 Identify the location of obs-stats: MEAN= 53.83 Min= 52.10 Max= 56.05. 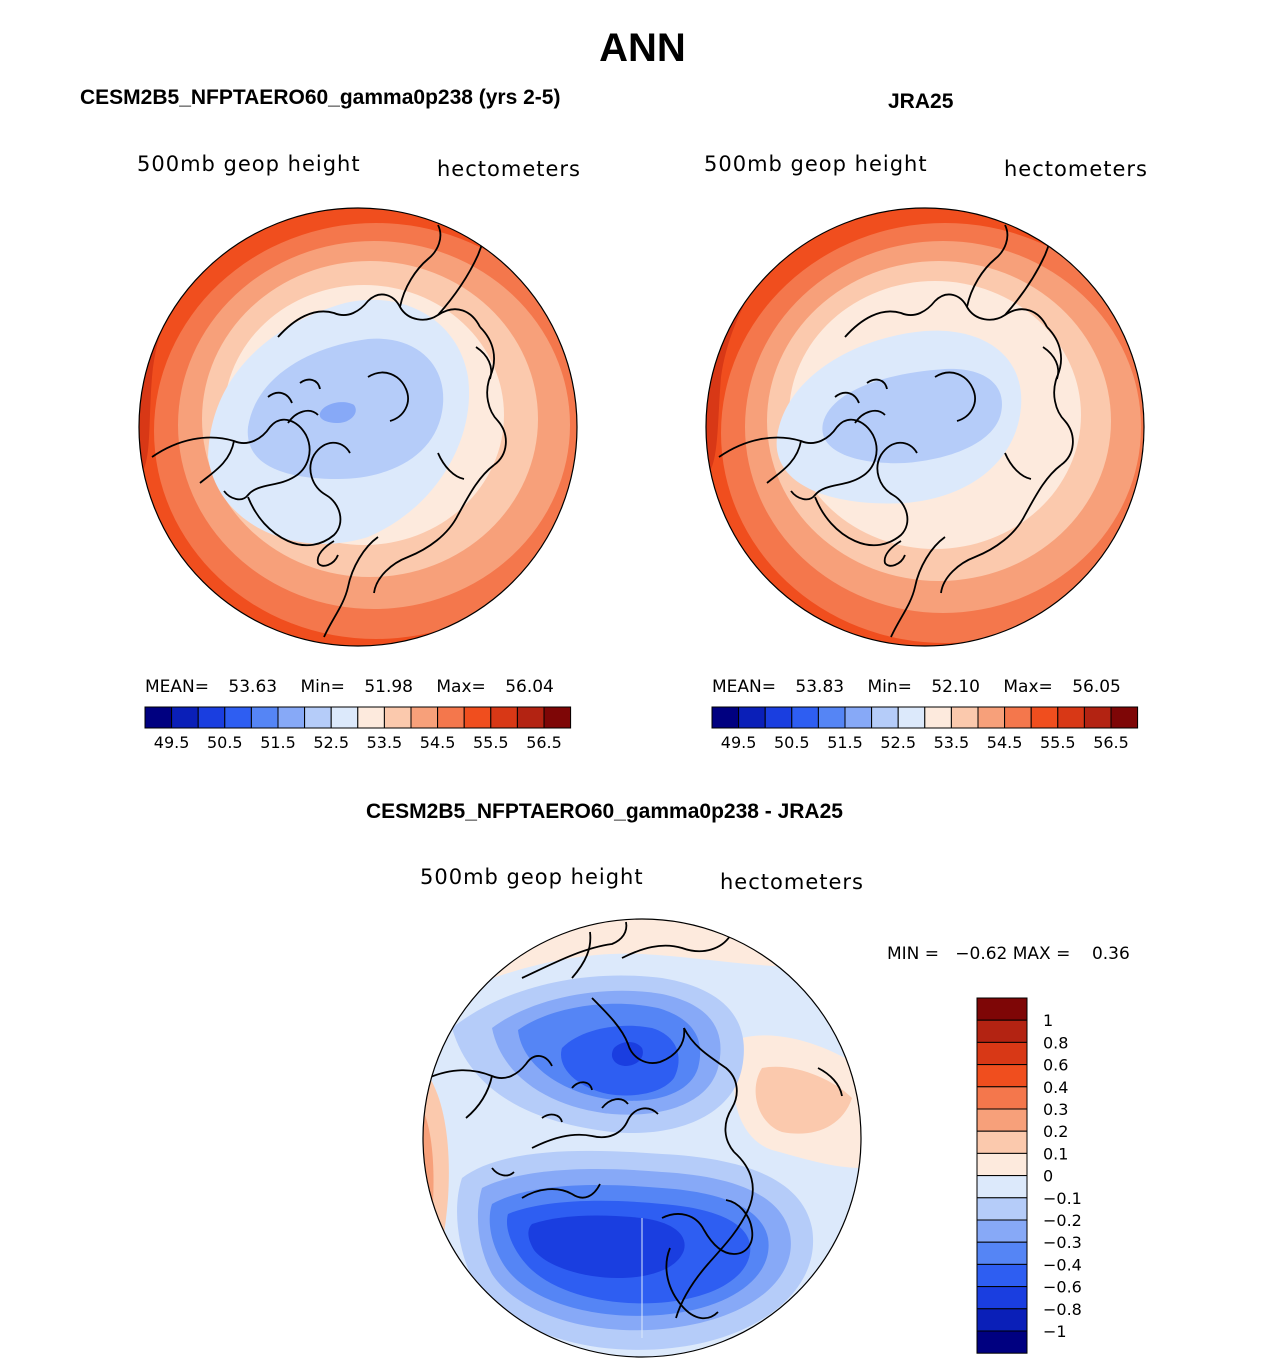
(916, 687).